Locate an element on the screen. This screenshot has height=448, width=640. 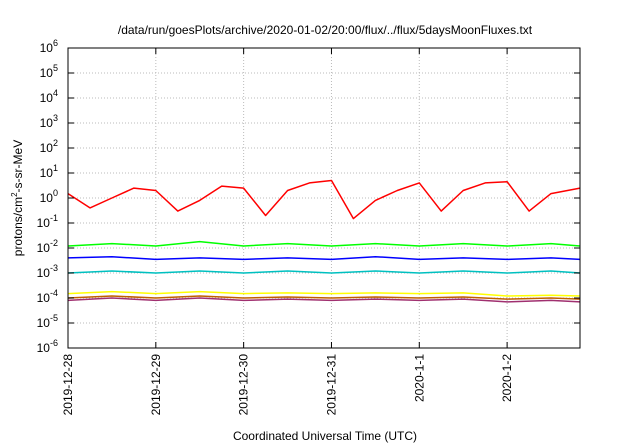
y-tick-label: 10⁻¹ is located at coordinates (47, 221).